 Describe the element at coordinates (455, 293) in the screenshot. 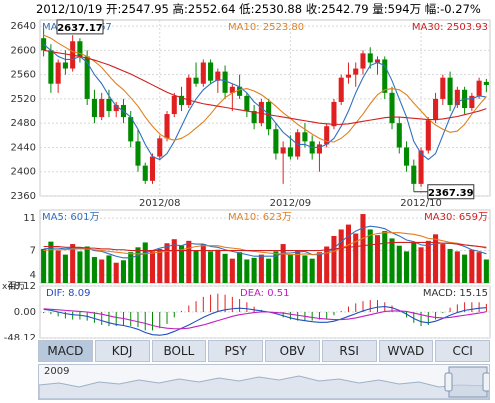

I see `macd-value-legend: MACD: 15.15` at that location.